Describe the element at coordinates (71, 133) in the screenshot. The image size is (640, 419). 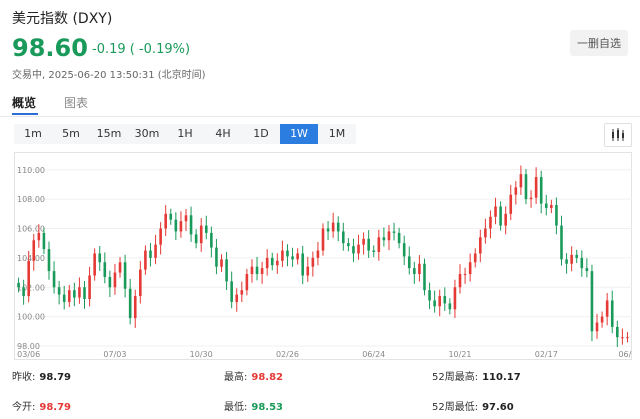
I see `period-5m: 5m` at that location.